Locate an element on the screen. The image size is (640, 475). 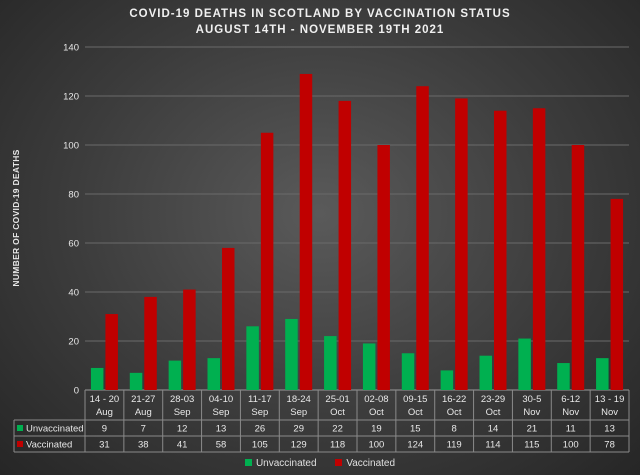
data-label: 129 is located at coordinates (299, 445).